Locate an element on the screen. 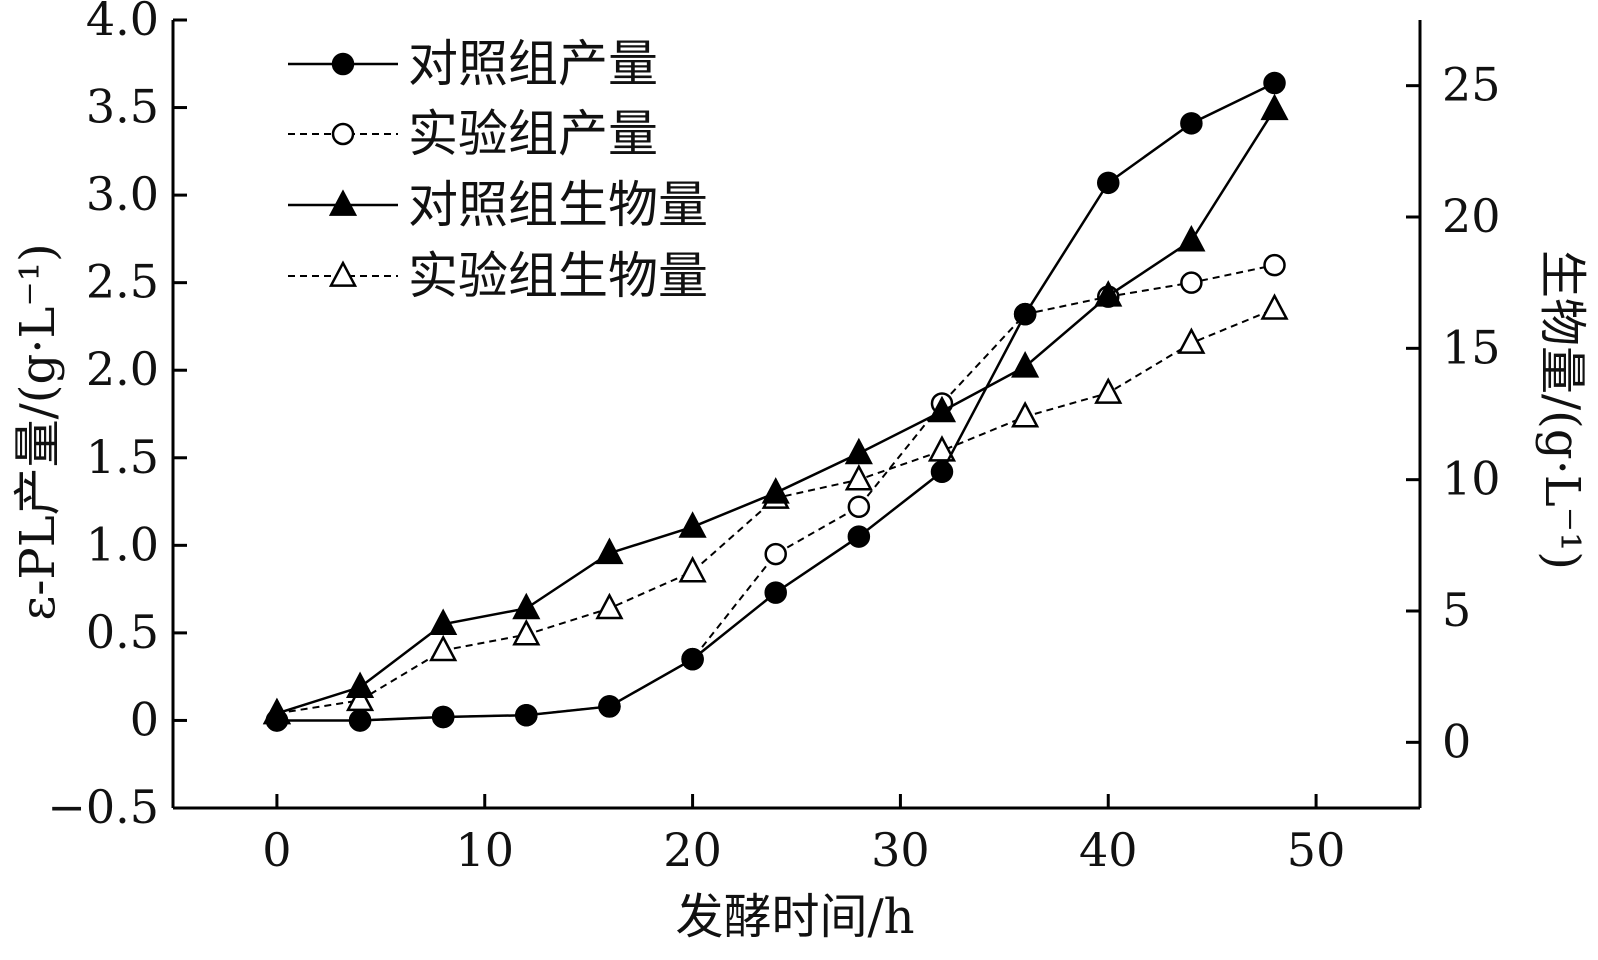  x-tick-label: 0 is located at coordinates (276, 850).